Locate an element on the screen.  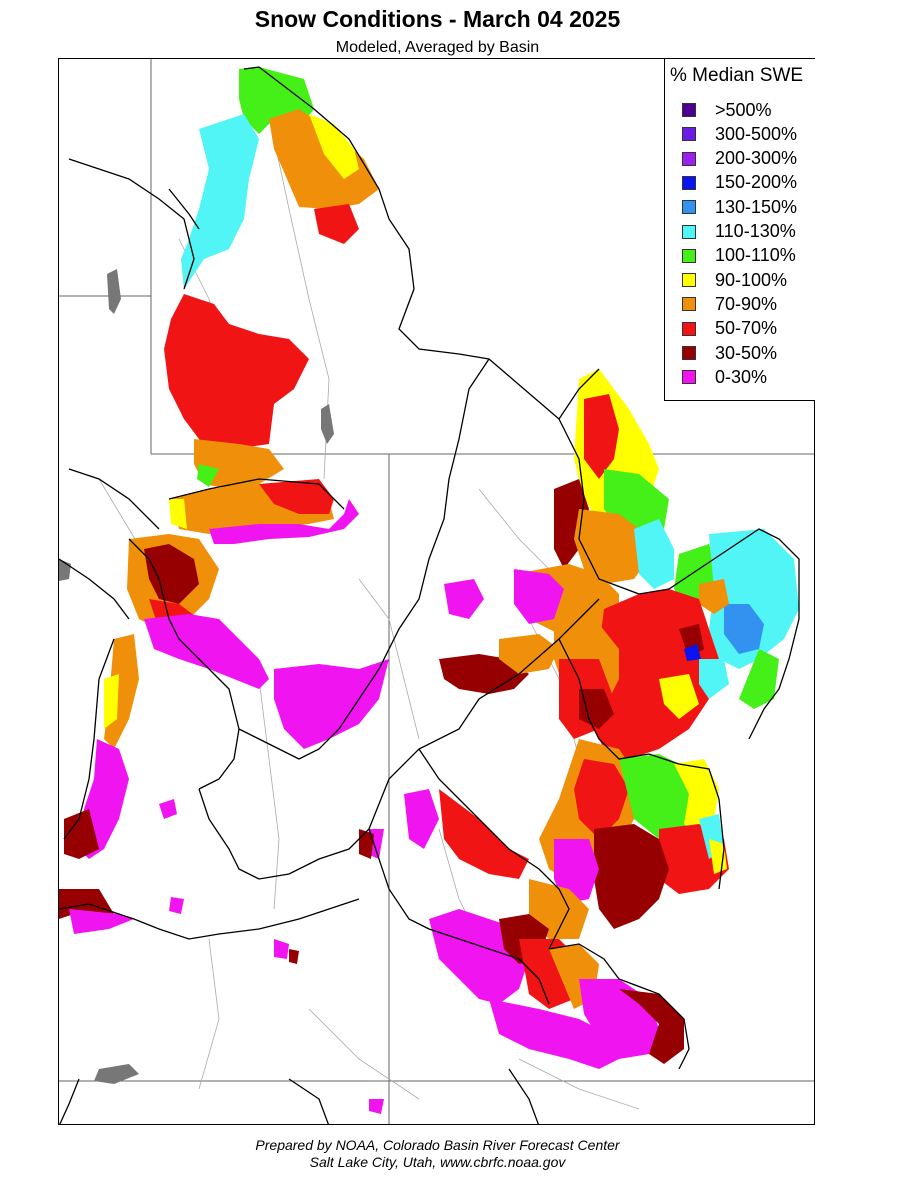
legend-item: 70-90% is located at coordinates (729, 304).